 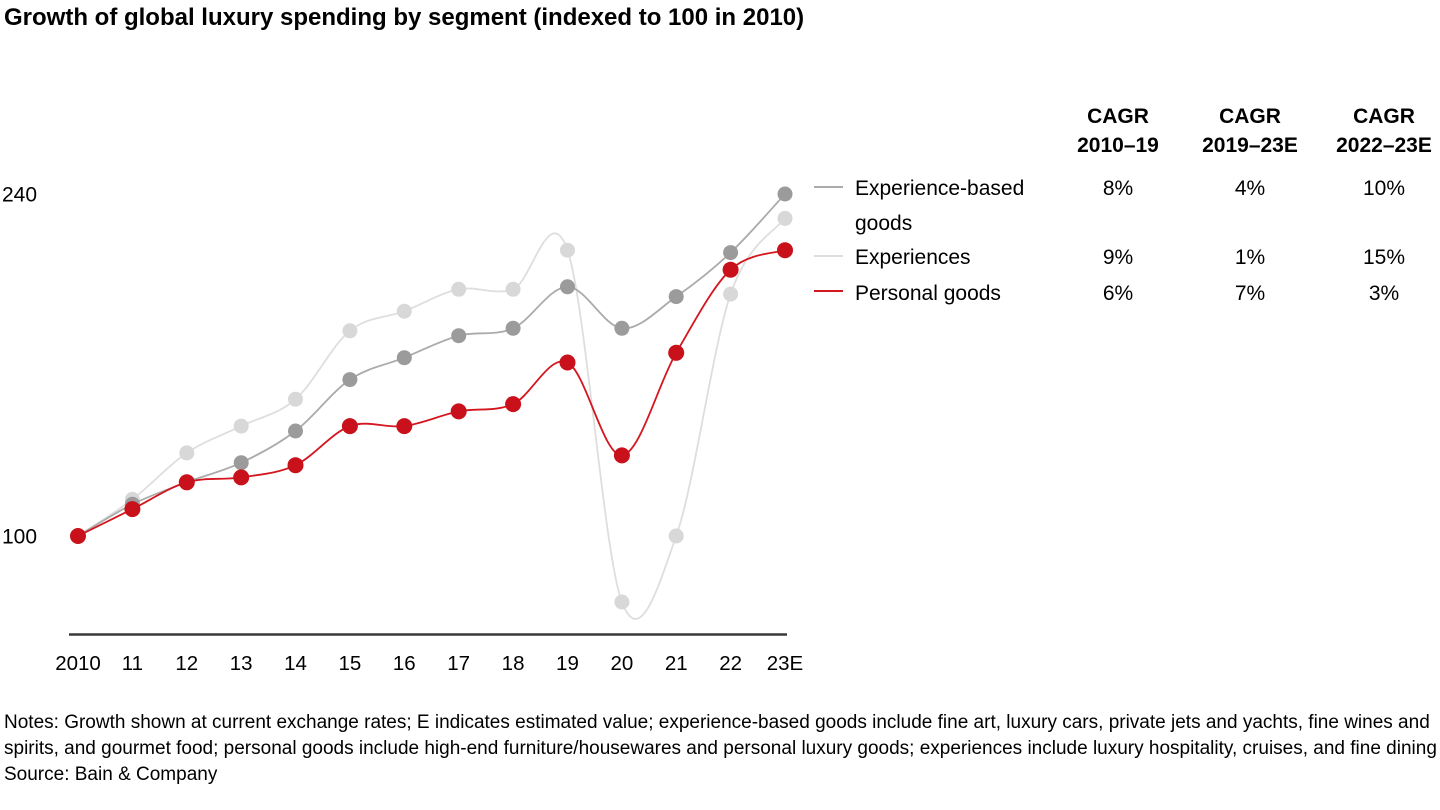 I want to click on x-tick-label: 14, so click(x=295, y=663).